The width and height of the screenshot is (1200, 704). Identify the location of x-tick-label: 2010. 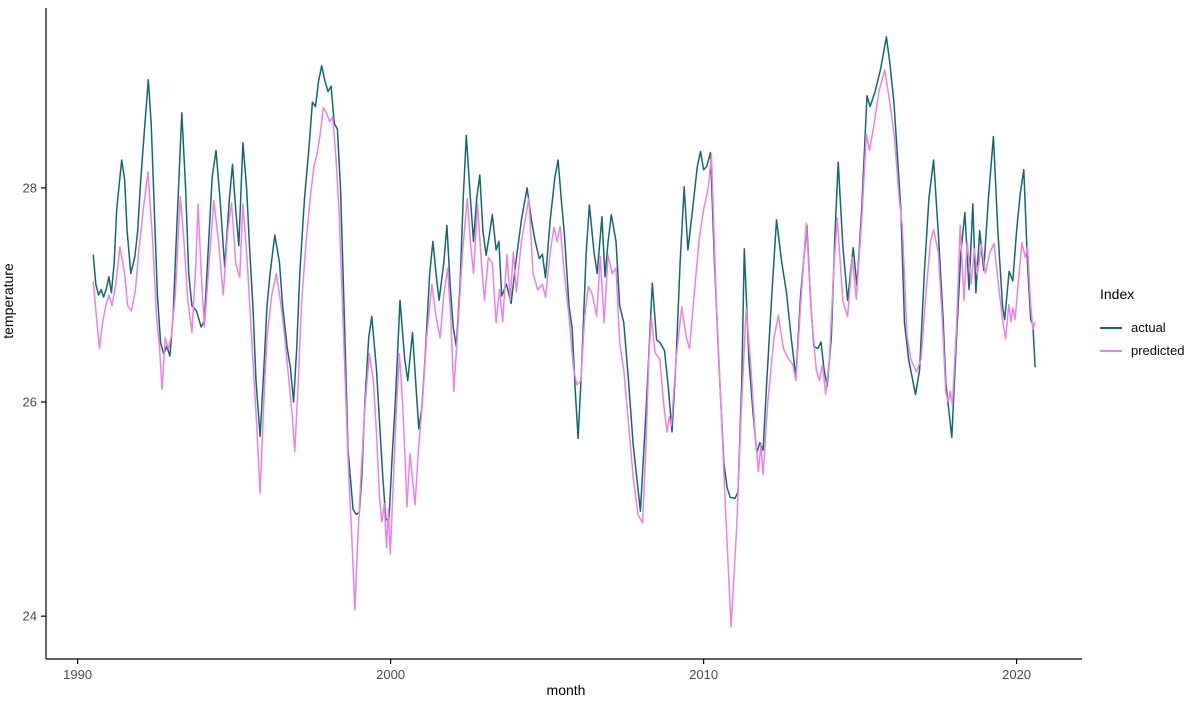
(703, 674).